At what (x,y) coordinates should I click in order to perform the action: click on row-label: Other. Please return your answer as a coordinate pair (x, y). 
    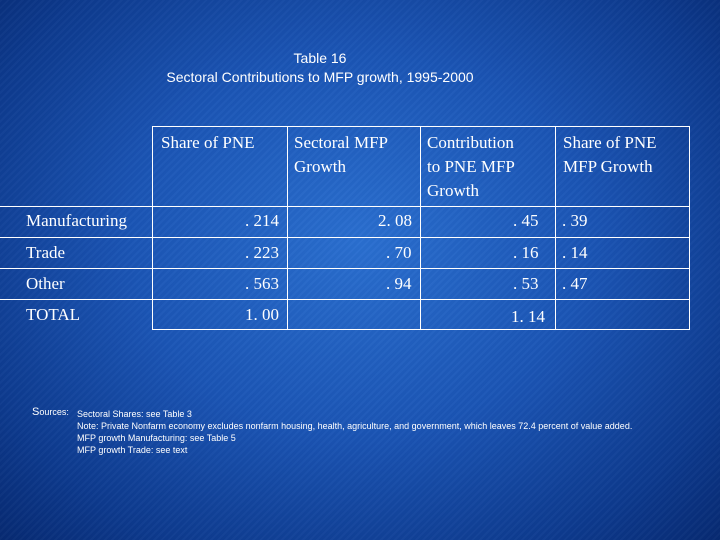
    Looking at the image, I should click on (45, 283).